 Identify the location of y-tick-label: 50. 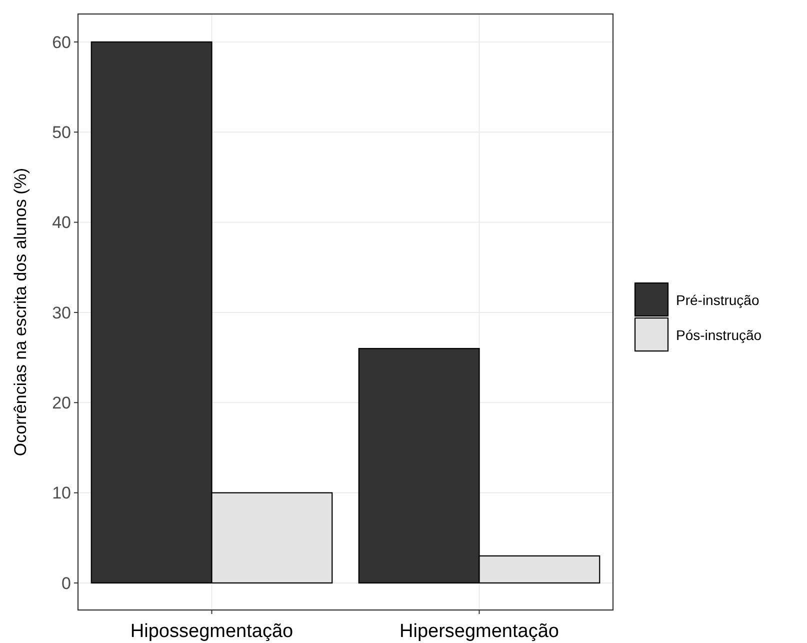
(61, 132).